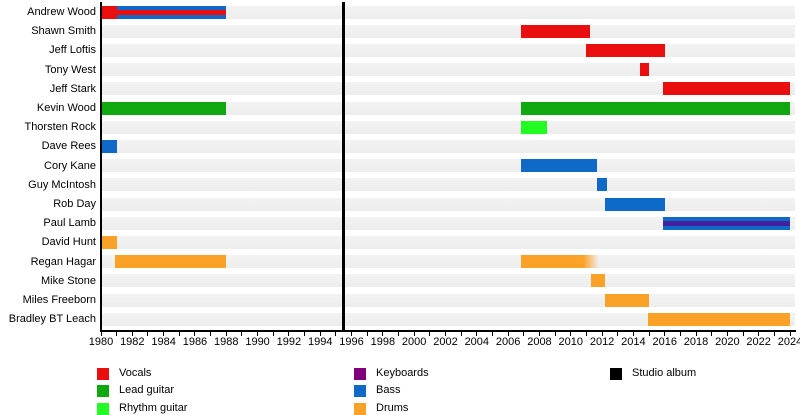 This screenshot has height=415, width=800. I want to click on x-axis-tick-label: 1980, so click(101, 342).